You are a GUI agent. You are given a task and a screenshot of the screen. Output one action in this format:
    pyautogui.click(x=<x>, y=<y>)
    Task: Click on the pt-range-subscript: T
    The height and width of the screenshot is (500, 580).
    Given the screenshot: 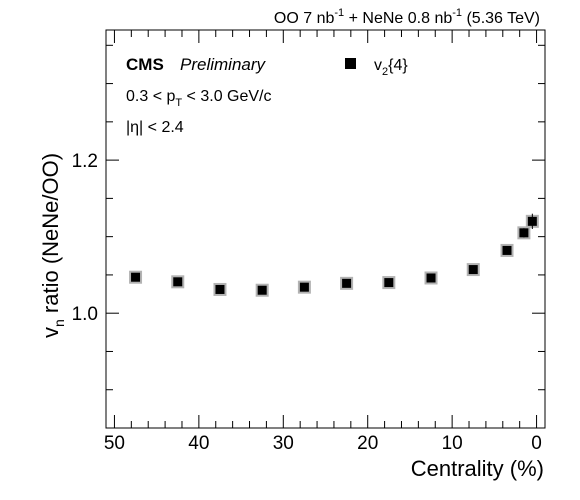 What is the action you would take?
    pyautogui.click(x=178, y=103)
    